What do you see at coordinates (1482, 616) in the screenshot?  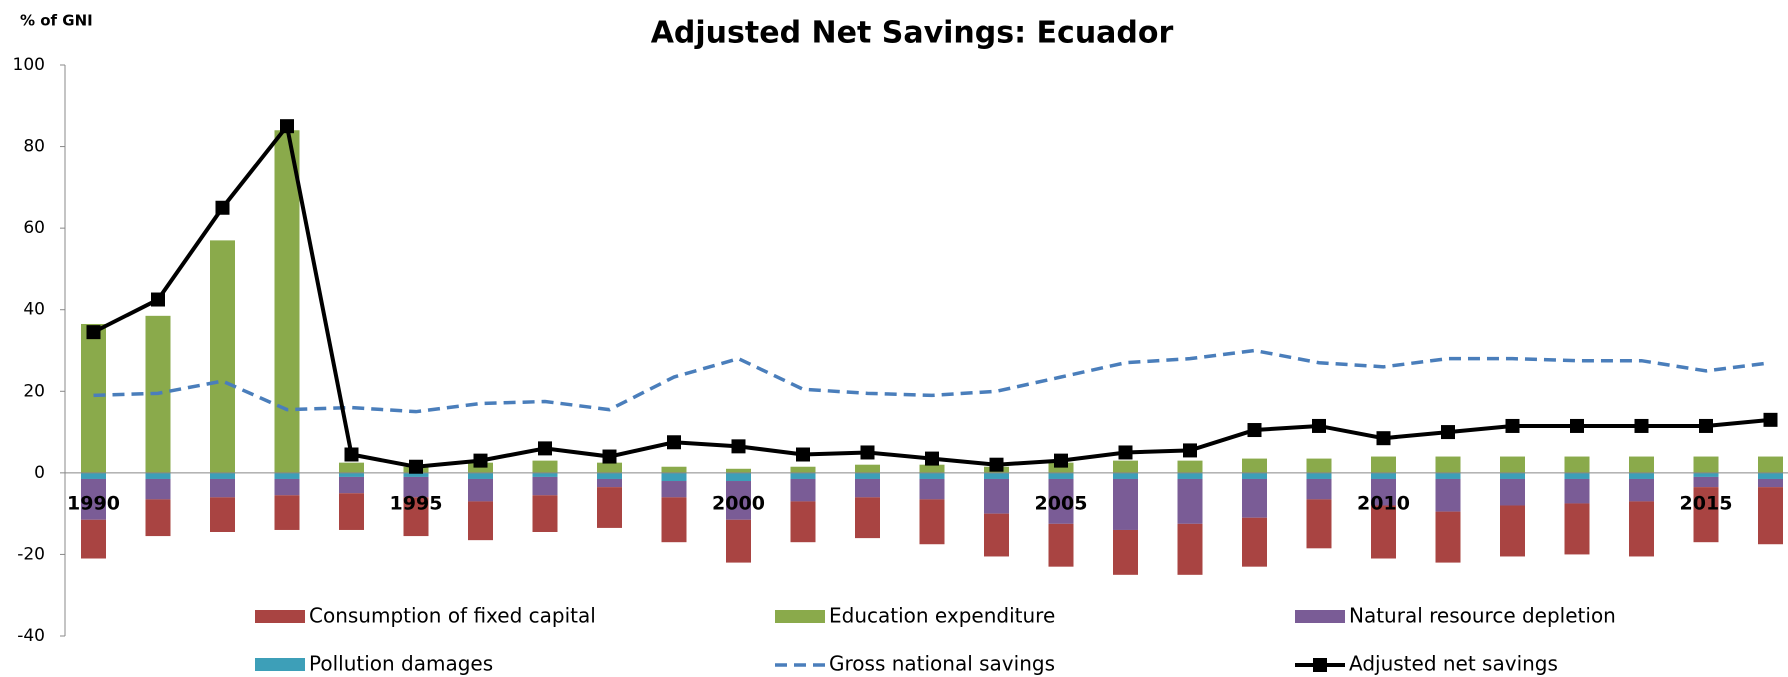 I see `legend-label: Natural resource depletion` at bounding box center [1482, 616].